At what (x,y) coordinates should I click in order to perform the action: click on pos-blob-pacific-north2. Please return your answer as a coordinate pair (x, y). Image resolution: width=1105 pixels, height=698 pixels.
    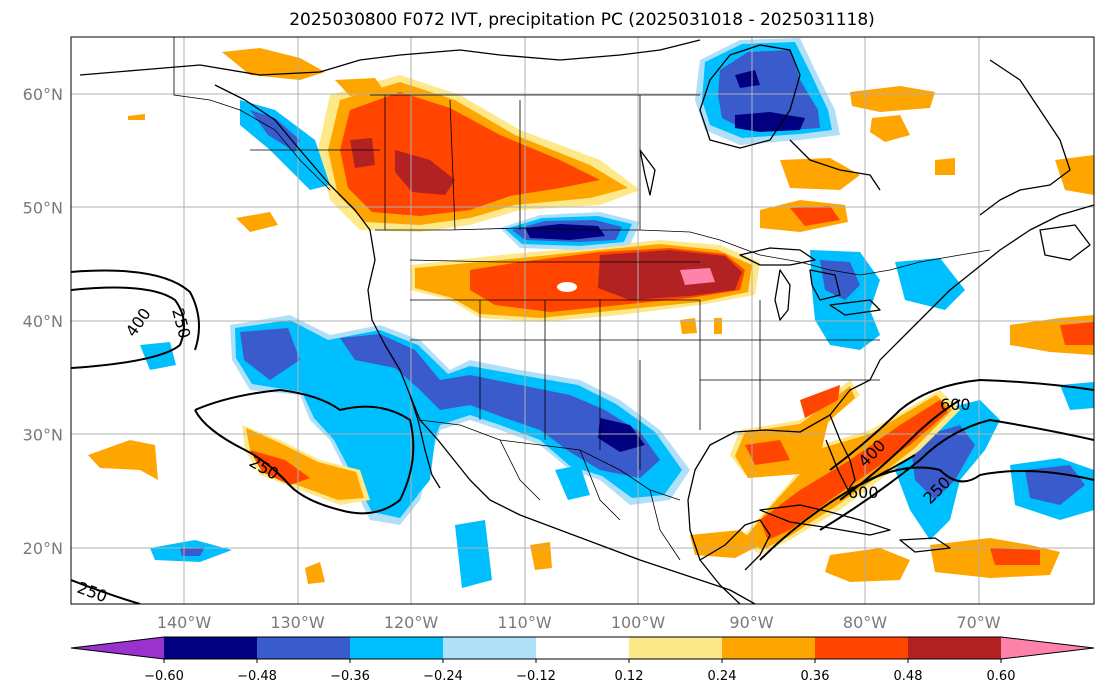
    Looking at the image, I should click on (273, 64).